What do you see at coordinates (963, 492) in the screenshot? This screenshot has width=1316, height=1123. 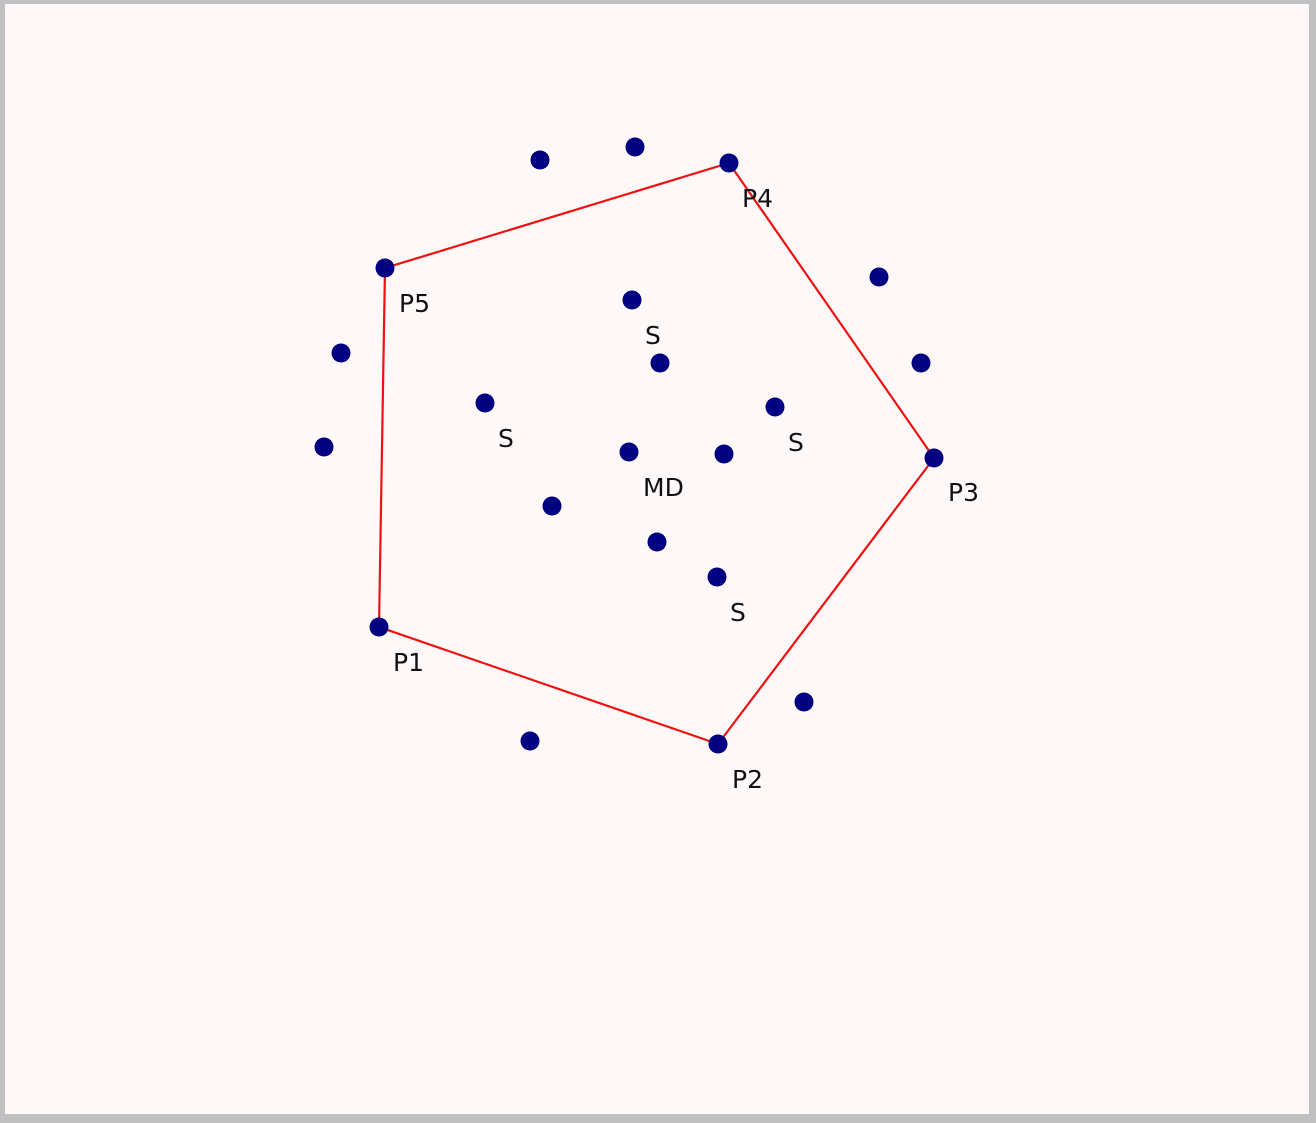 I see `label-p3: P3` at bounding box center [963, 492].